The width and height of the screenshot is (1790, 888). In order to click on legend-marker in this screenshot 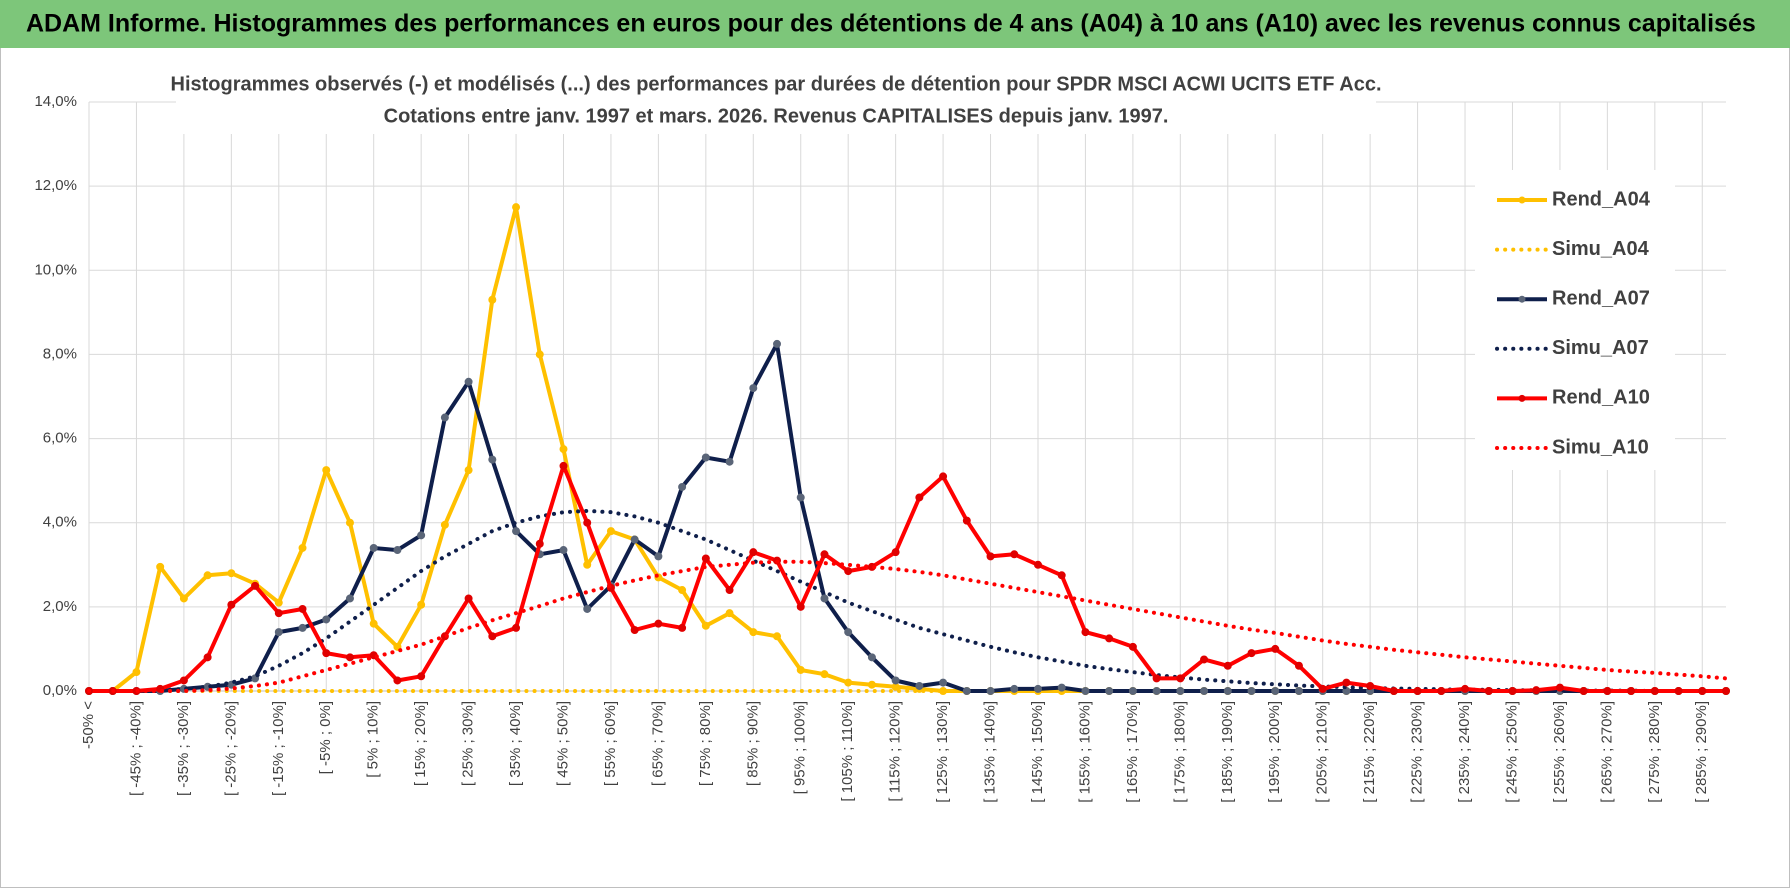, I will do `click(1522, 398)`.